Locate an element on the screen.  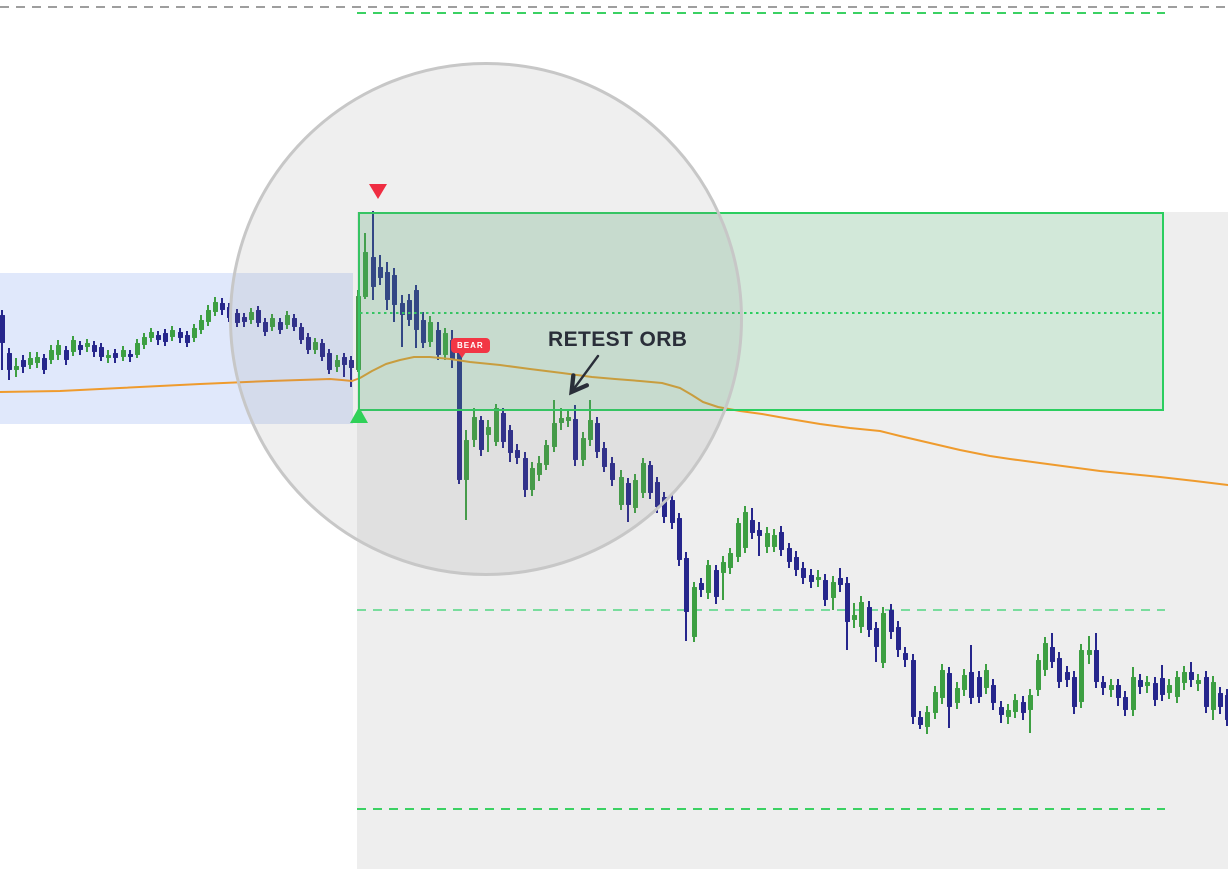
bear-signal-triangle-icon is located at coordinates (378, 191).